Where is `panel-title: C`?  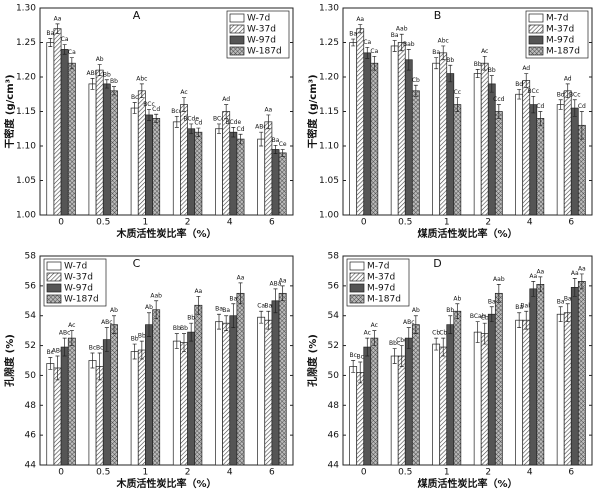
panel-title: C is located at coordinates (137, 263).